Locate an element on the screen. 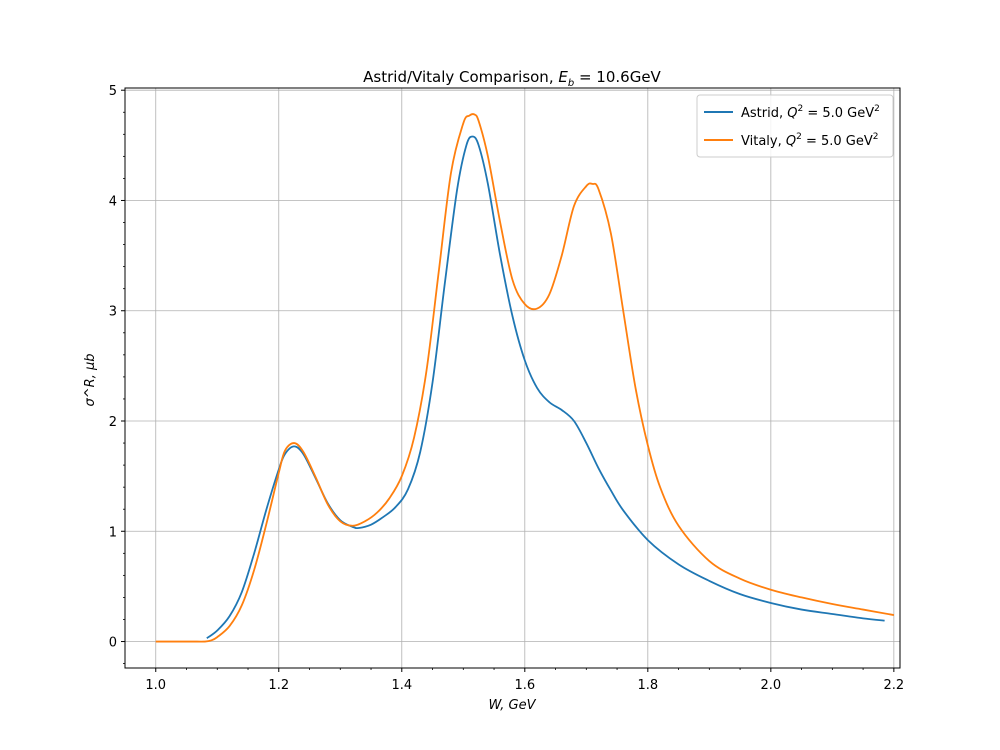 Image resolution: width=1000 pixels, height=750 pixels. x-axis-label: W, GeV is located at coordinates (512, 705).